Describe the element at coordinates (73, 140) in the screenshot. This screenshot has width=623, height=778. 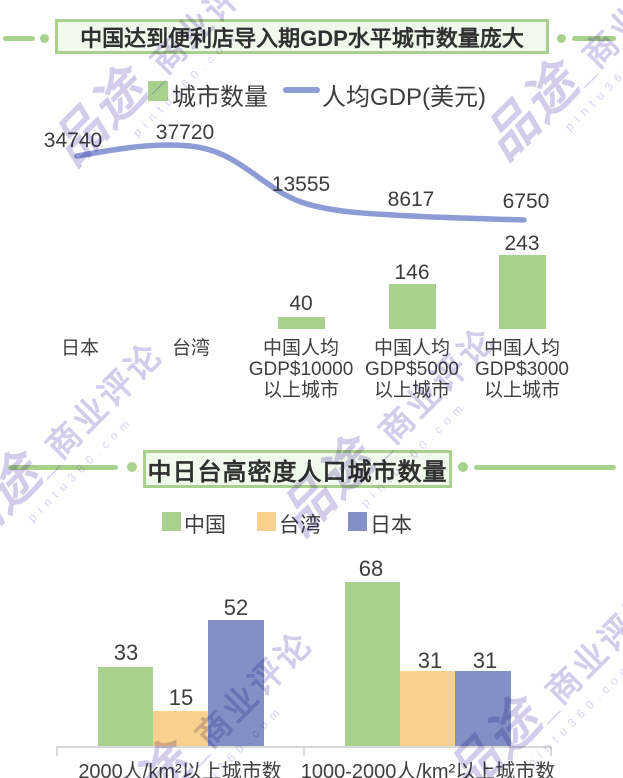
I see `line-point-label: 34740` at that location.